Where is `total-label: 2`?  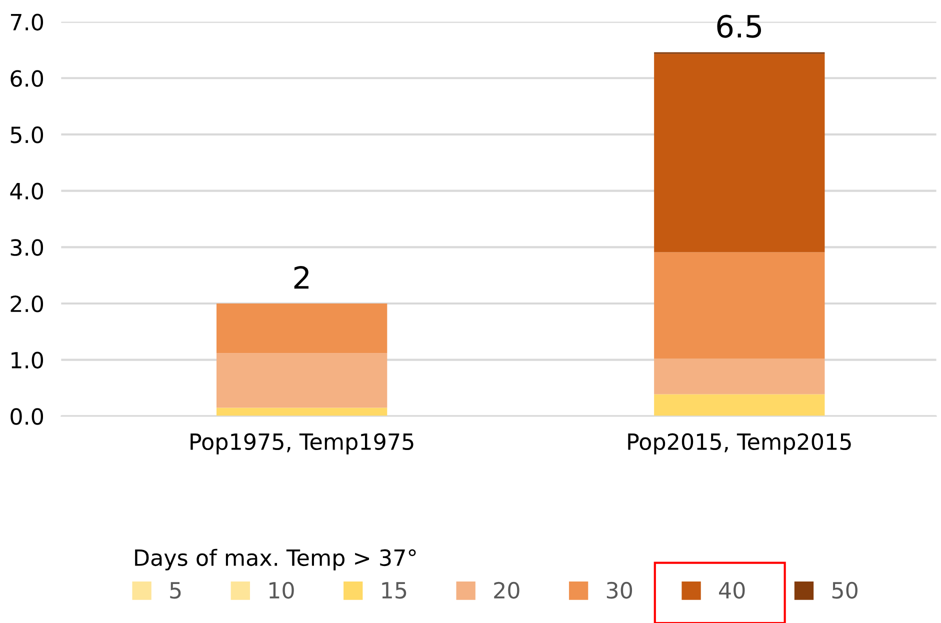 total-label: 2 is located at coordinates (301, 277).